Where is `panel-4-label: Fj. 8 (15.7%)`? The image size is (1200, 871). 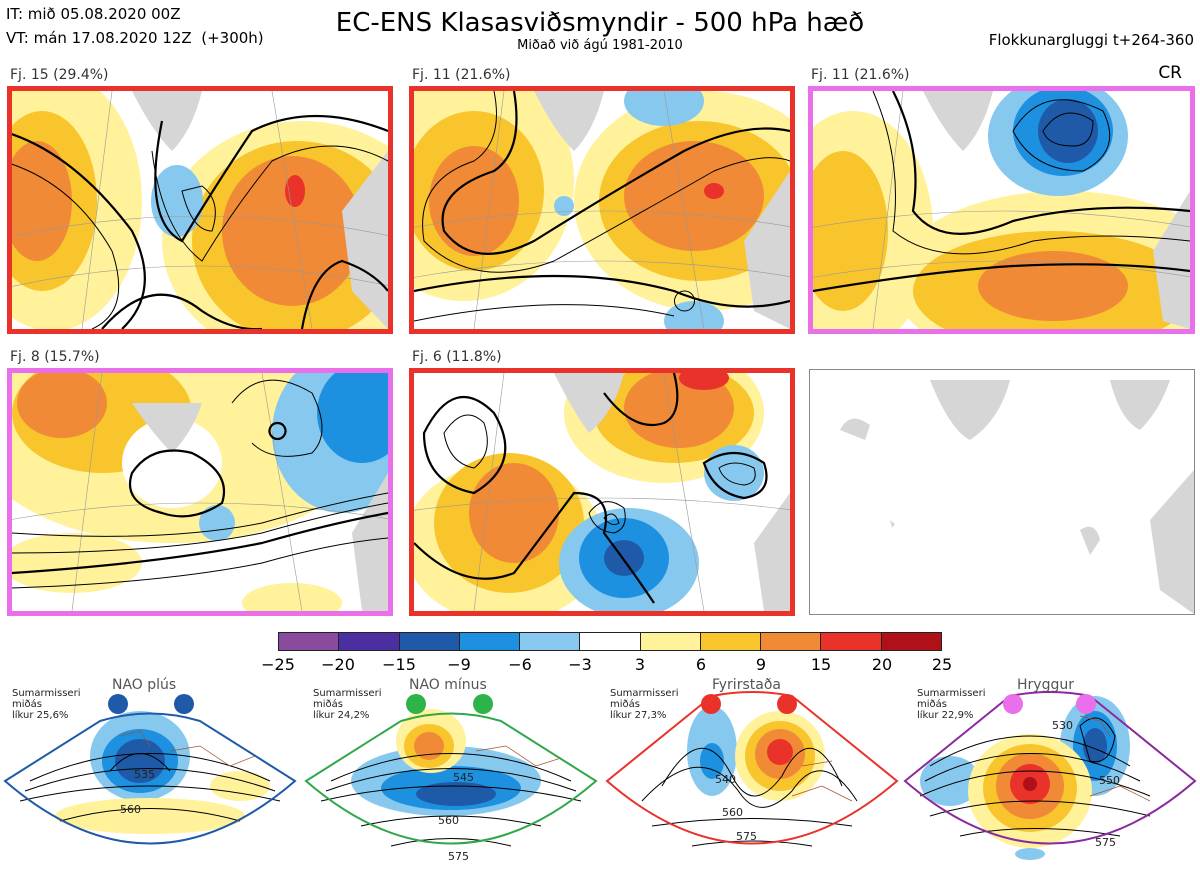
panel-4-label: Fj. 8 (15.7%) is located at coordinates (55, 357).